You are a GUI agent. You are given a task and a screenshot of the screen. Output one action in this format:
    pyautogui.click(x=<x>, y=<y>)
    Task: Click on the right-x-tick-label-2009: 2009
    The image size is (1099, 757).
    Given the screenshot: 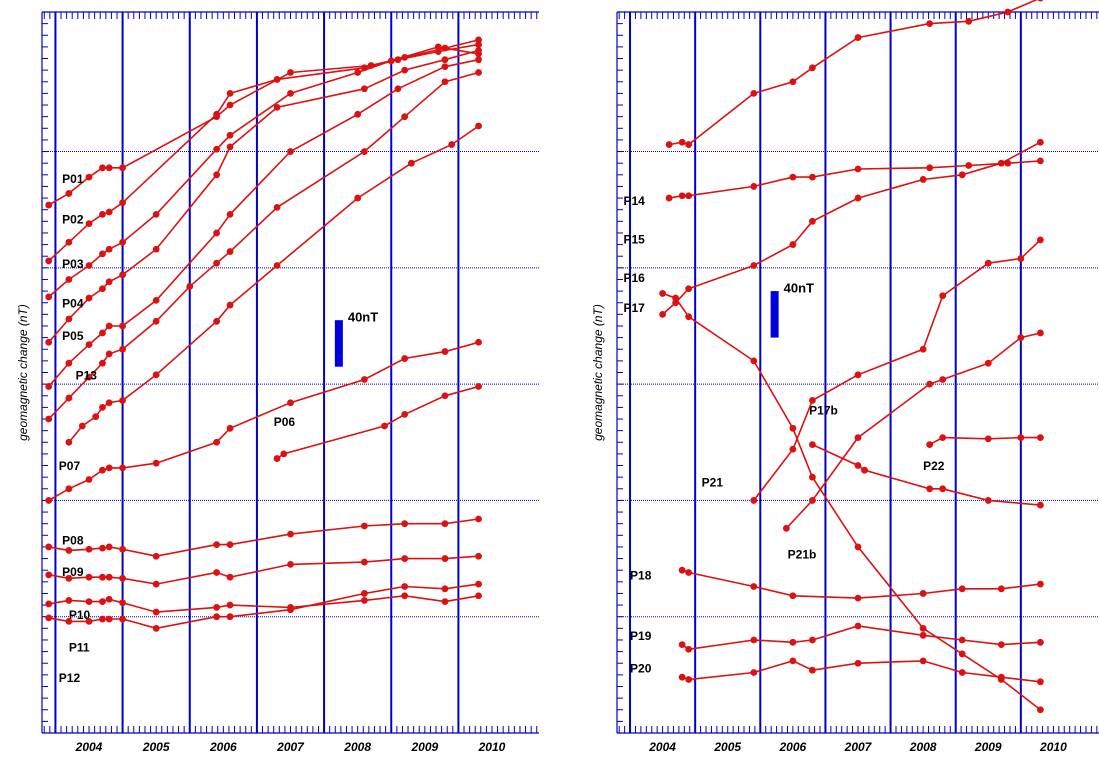 What is the action you would take?
    pyautogui.click(x=988, y=747)
    